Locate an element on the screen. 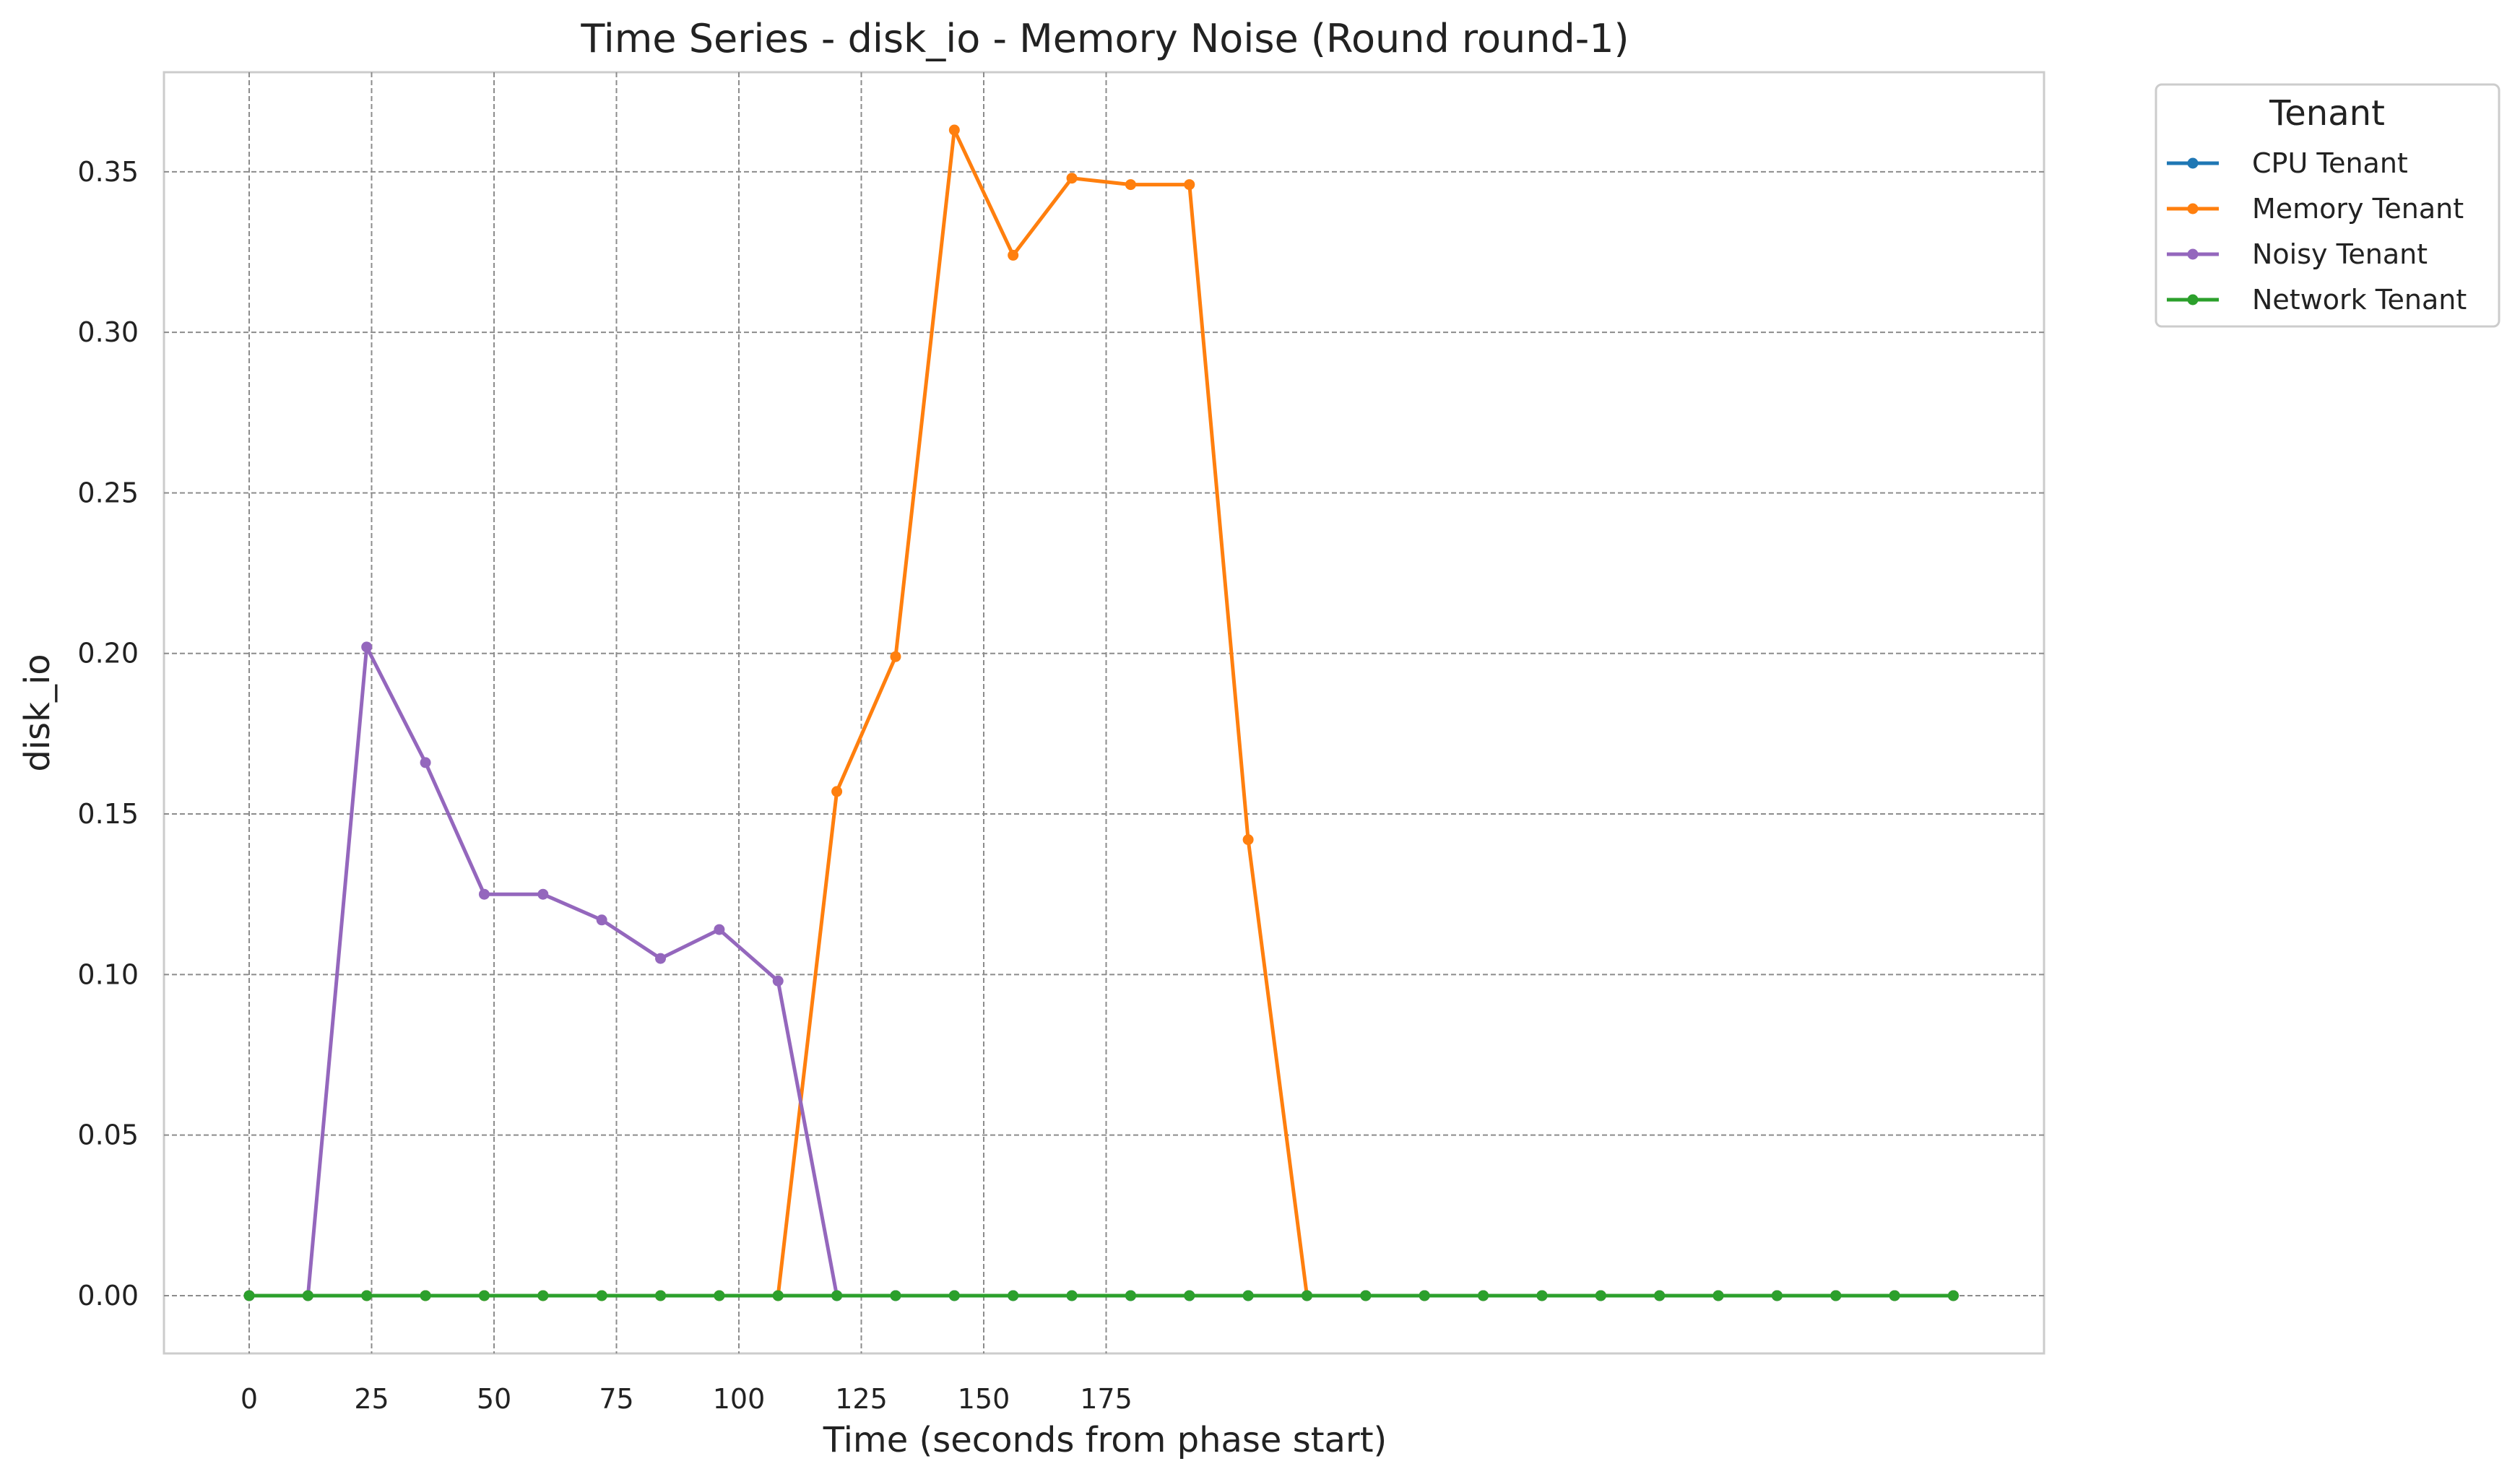 Image resolution: width=2520 pixels, height=1482 pixels. x-tick-label: 100 is located at coordinates (739, 1399).